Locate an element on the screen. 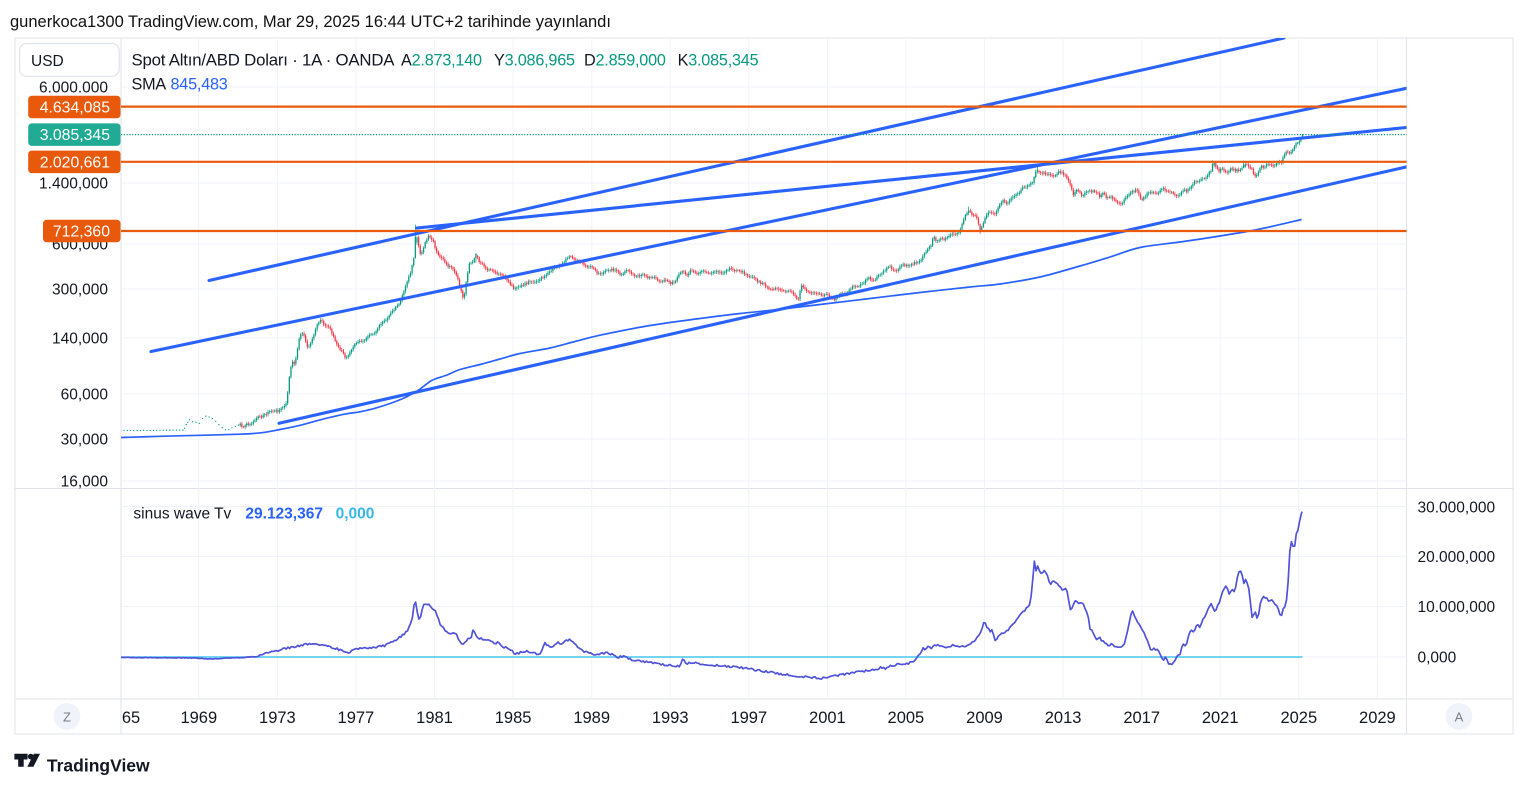 The height and width of the screenshot is (785, 1527). svg-text: 1989 is located at coordinates (591, 718).